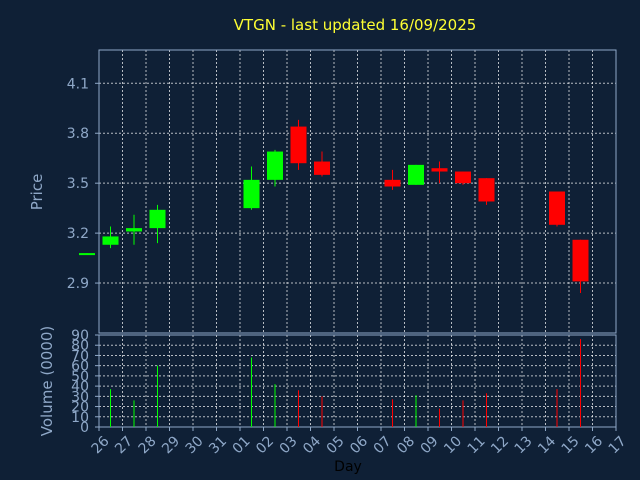 The image size is (640, 480). I want to click on x-tick-label: 31, so click(218, 445).